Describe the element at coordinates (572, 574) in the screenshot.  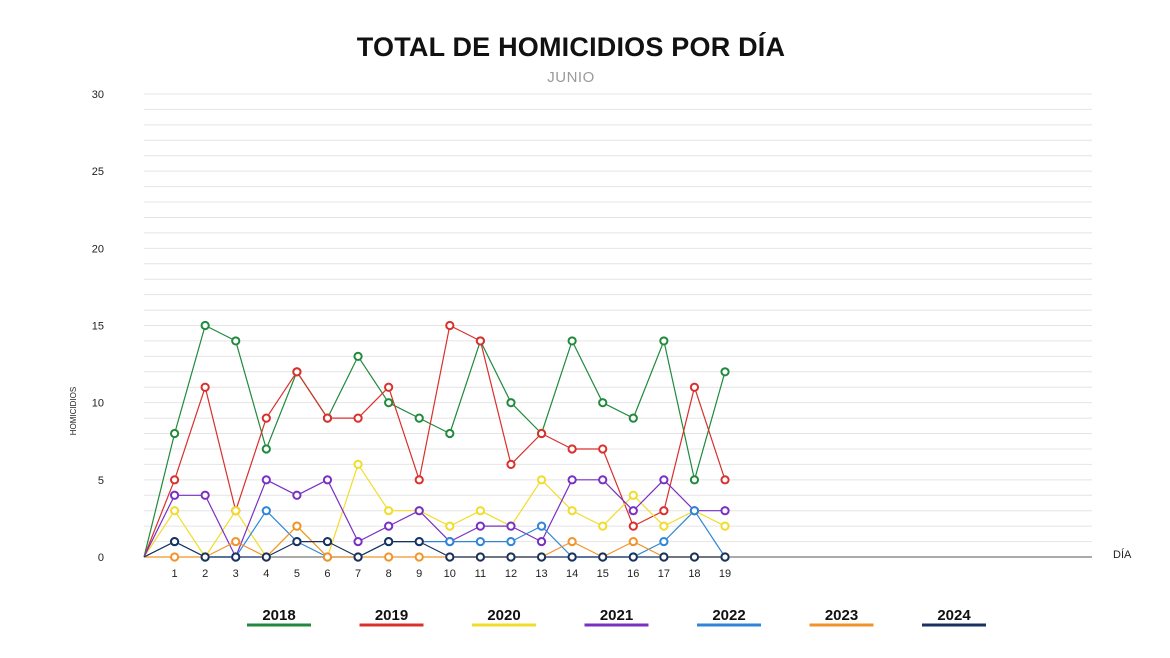
I see `x-tick-label: 14` at that location.